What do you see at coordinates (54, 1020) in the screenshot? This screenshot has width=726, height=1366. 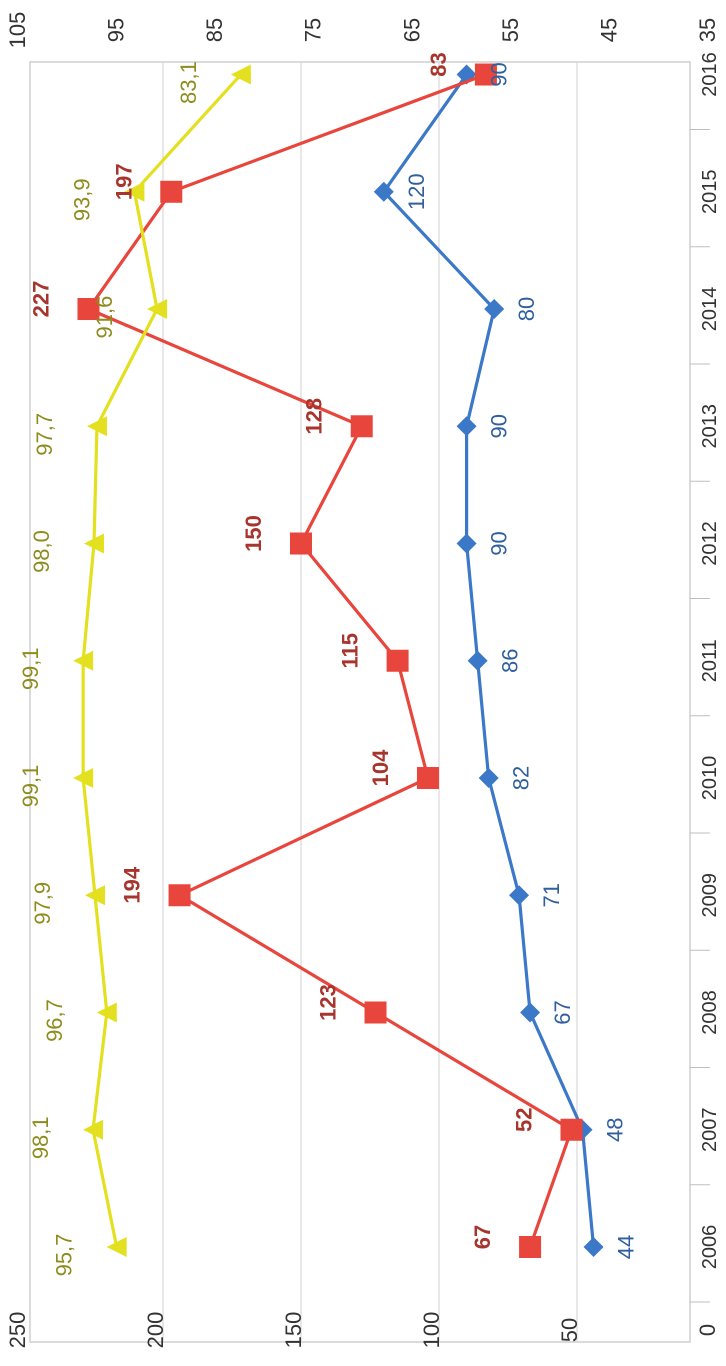 I see `data-label: 96,7` at bounding box center [54, 1020].